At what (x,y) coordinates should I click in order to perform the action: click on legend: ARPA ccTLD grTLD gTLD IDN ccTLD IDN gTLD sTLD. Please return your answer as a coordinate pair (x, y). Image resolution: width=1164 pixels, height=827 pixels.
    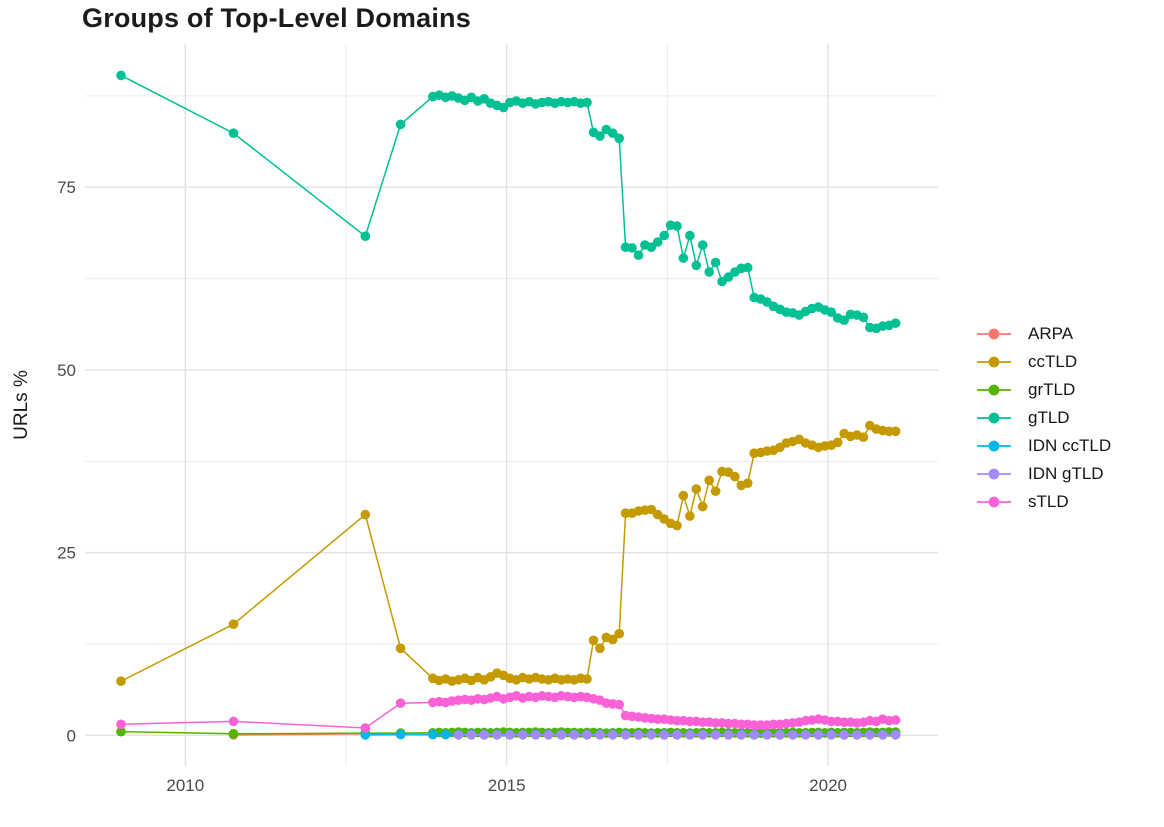
    Looking at the image, I should click on (1043, 418).